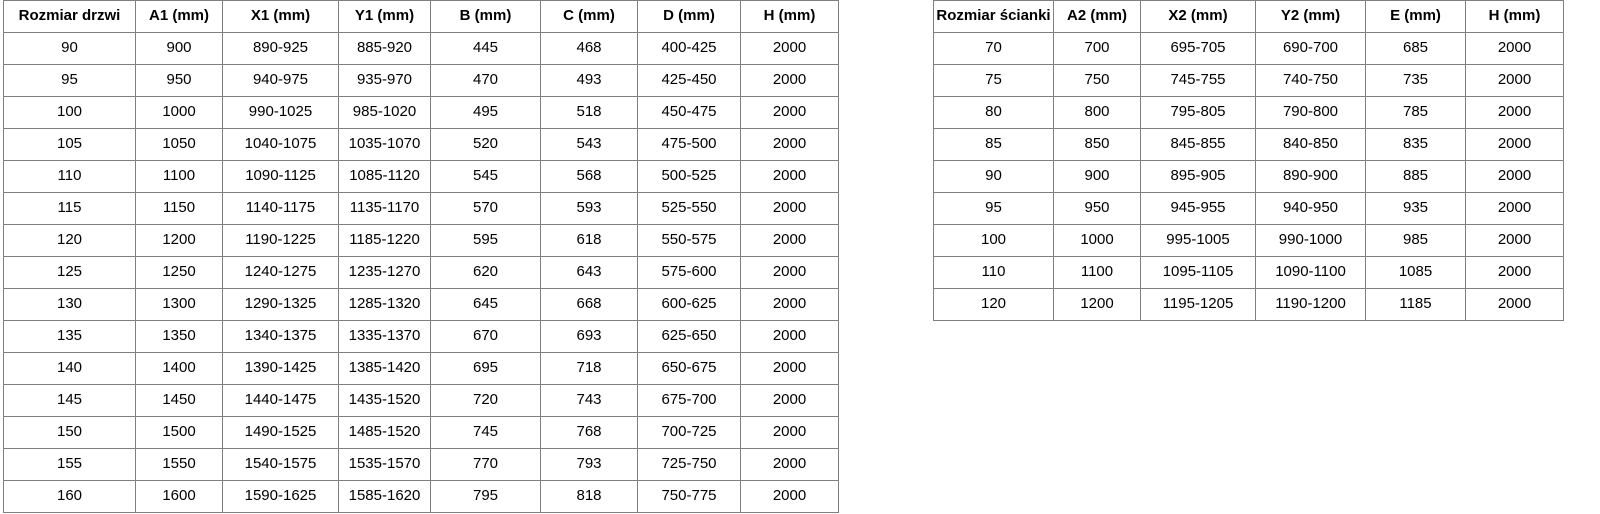 The width and height of the screenshot is (1600, 514). What do you see at coordinates (69, 144) in the screenshot?
I see `door-cell: 105` at bounding box center [69, 144].